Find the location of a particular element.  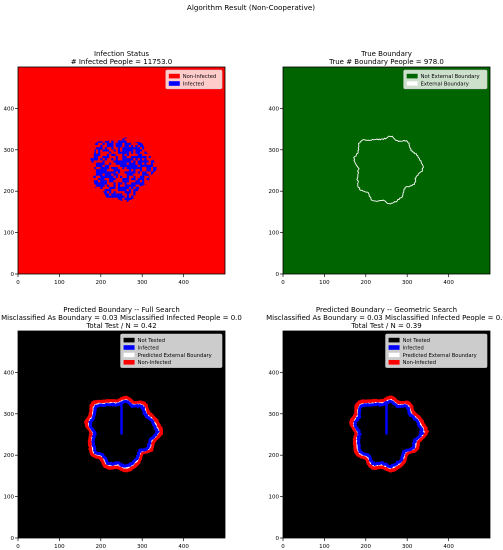

x-tick-label: 200 is located at coordinates (101, 547).